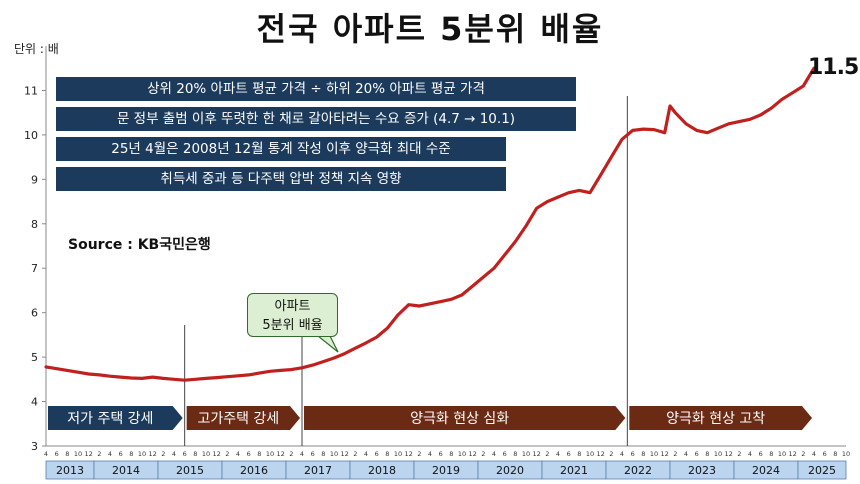 Image resolution: width=860 pixels, height=484 pixels. Describe the element at coordinates (430, 29) in the screenshot. I see `chart-title: 전국 아파트 5분위 배율` at that location.